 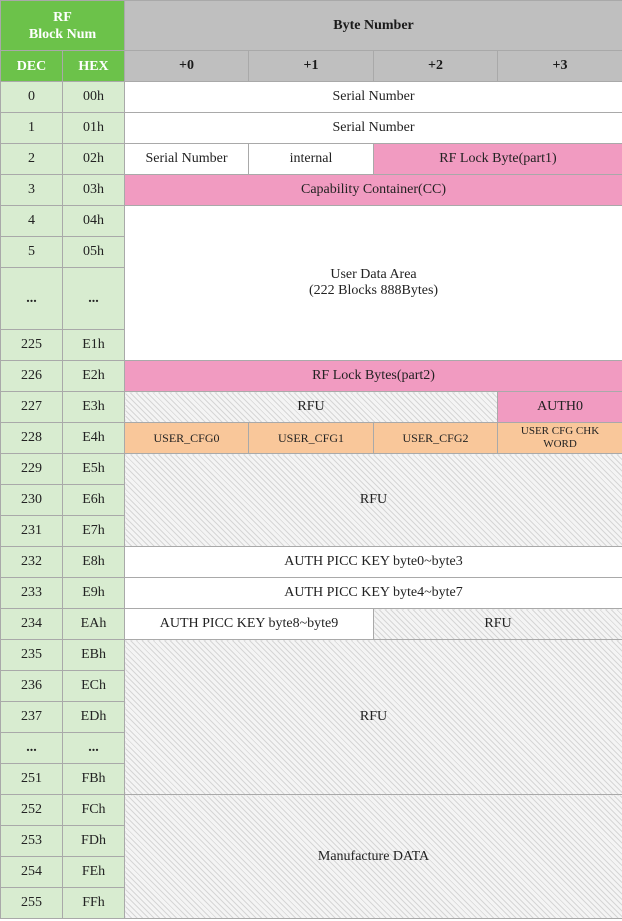 I want to click on table-row: 227 E3h RFU AUTH0, so click(x=311, y=407).